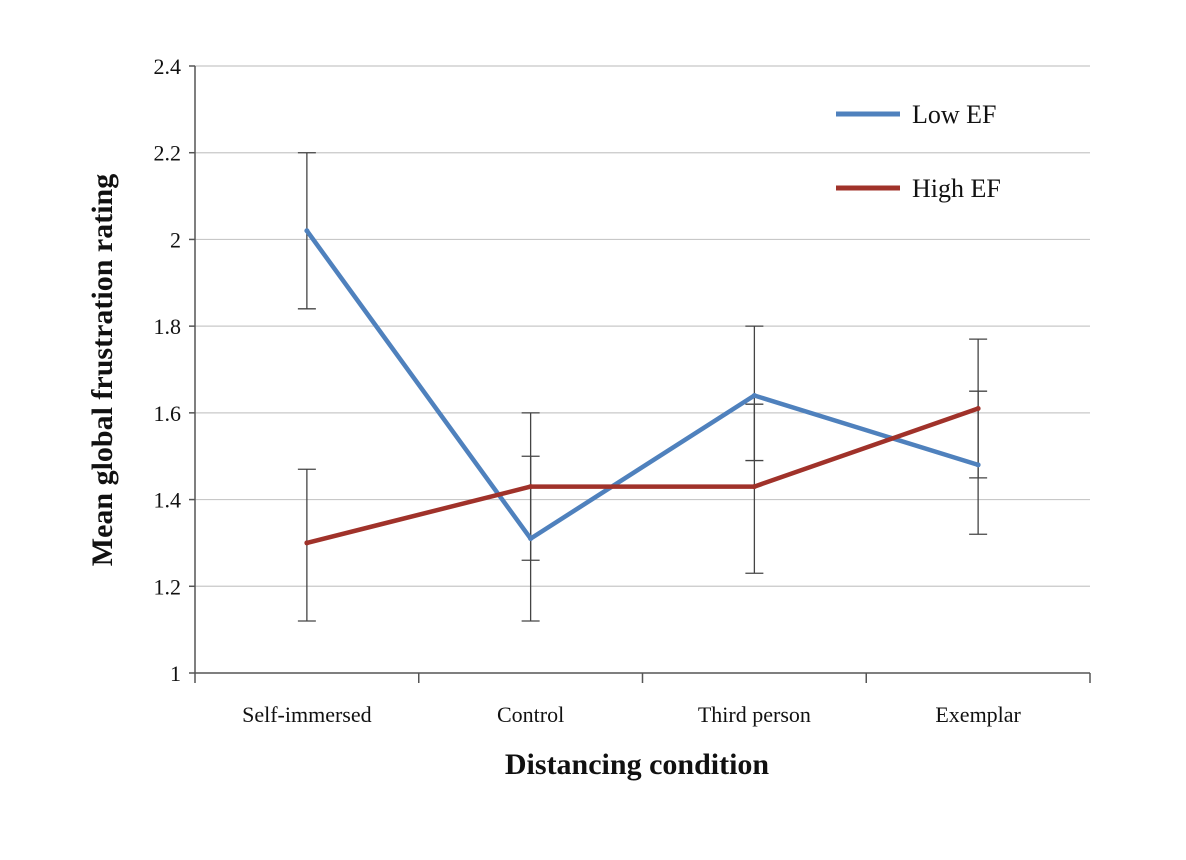 The image size is (1186, 860). Describe the element at coordinates (168, 500) in the screenshot. I see `y-tick-label: 1.4` at that location.